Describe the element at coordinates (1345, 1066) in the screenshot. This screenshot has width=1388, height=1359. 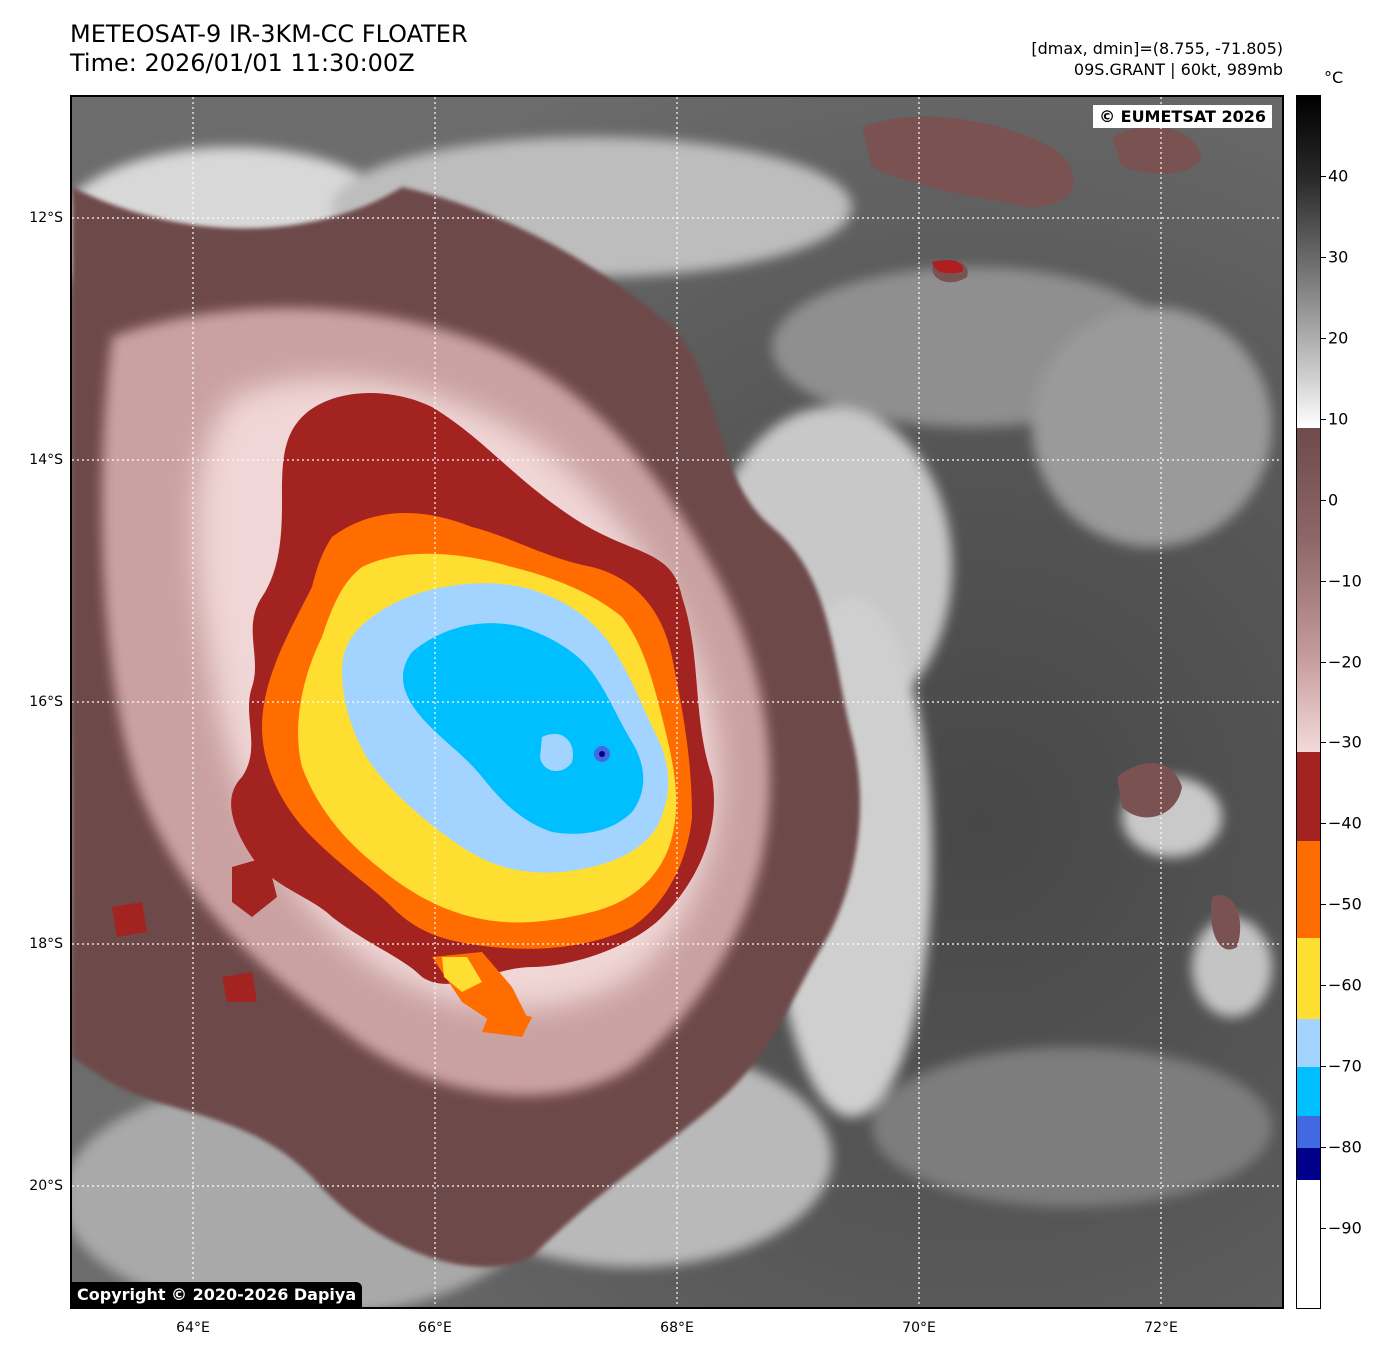
I see `colorbar-tick-label: −70` at that location.